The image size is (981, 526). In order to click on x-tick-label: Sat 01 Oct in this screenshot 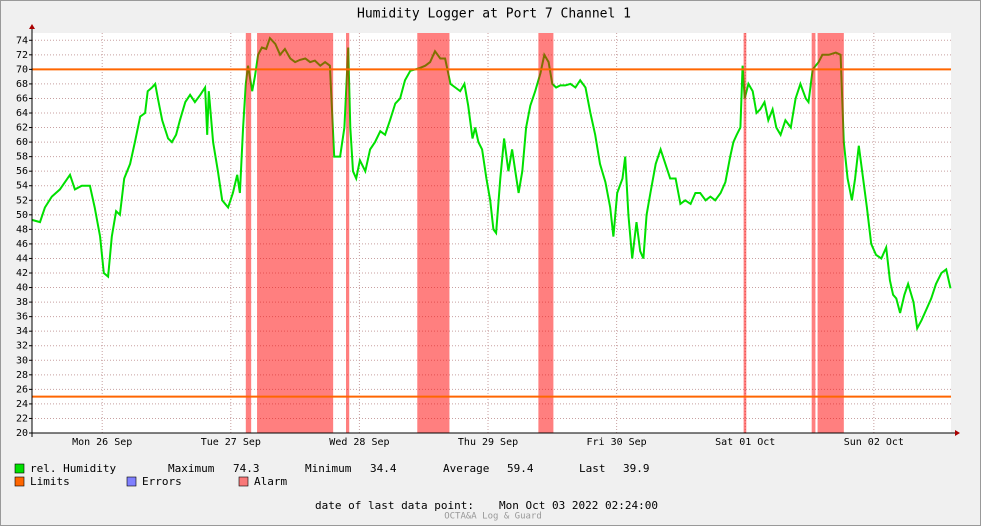, I will do `click(745, 442)`.